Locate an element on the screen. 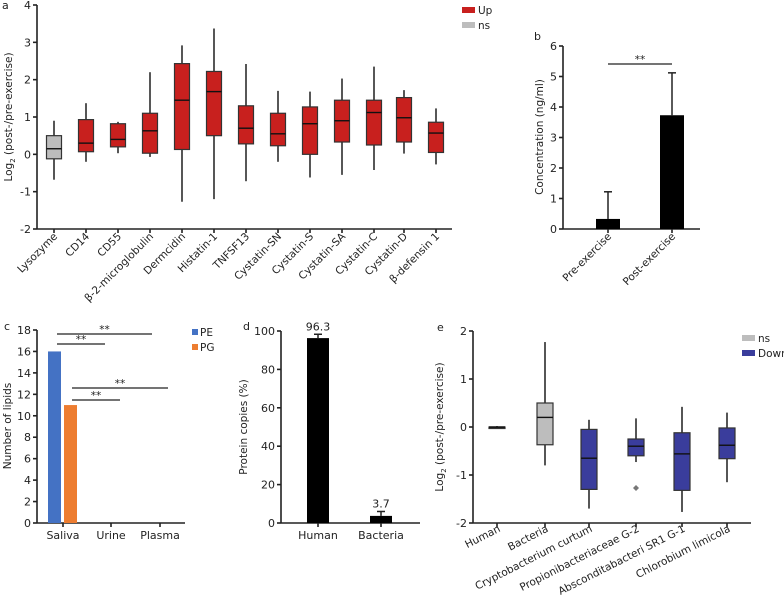 Image resolution: width=784 pixels, height=603 pixels. x-tick-label: Pre-exercise is located at coordinates (588, 258).